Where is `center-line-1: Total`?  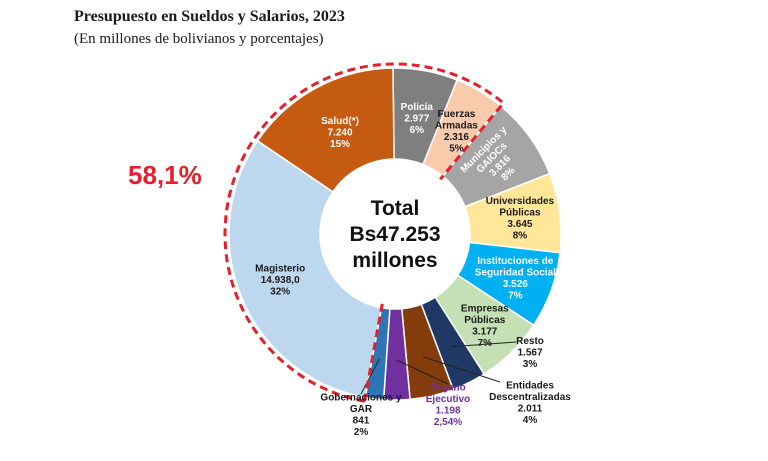 center-line-1: Total is located at coordinates (395, 208).